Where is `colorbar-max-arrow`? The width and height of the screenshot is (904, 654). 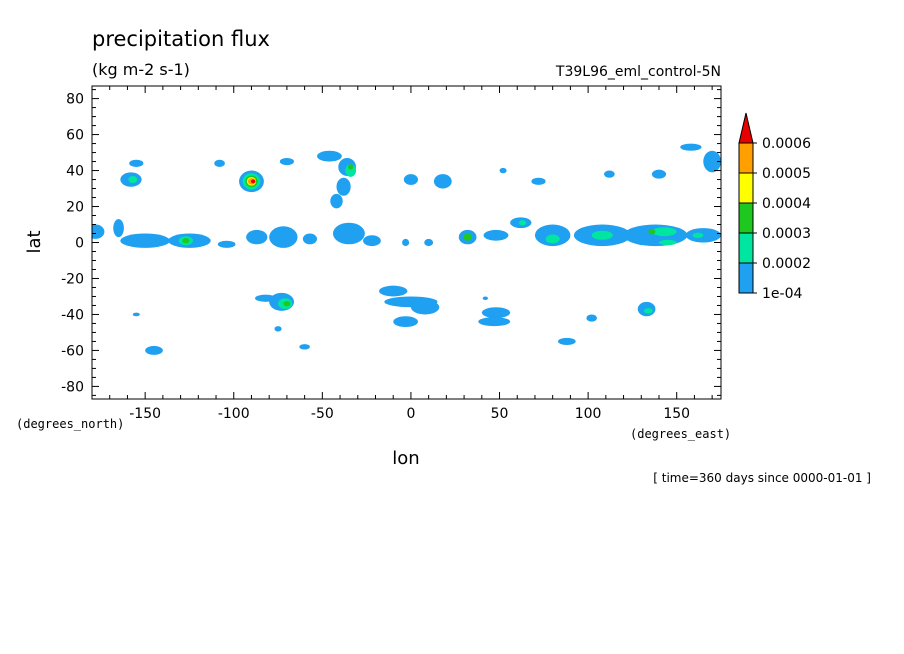
colorbar-max-arrow is located at coordinates (746, 128).